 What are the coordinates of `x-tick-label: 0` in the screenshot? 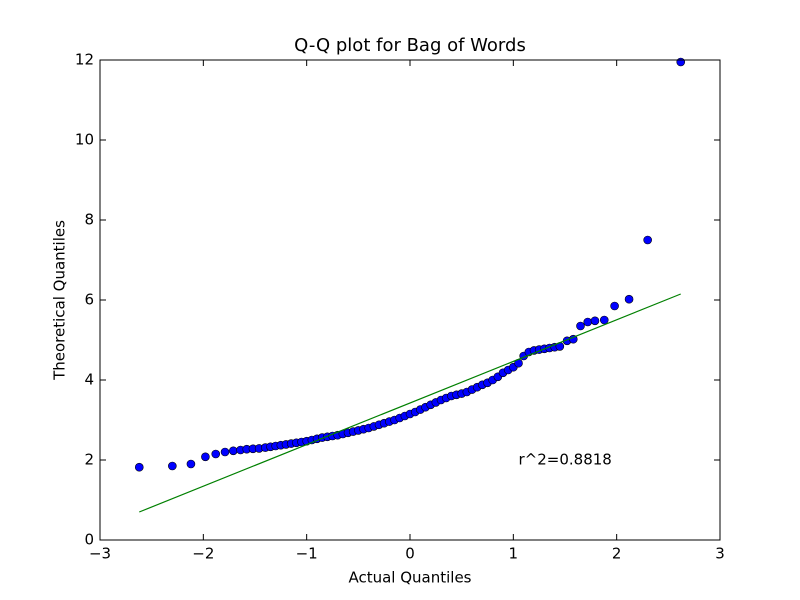 It's located at (410, 554).